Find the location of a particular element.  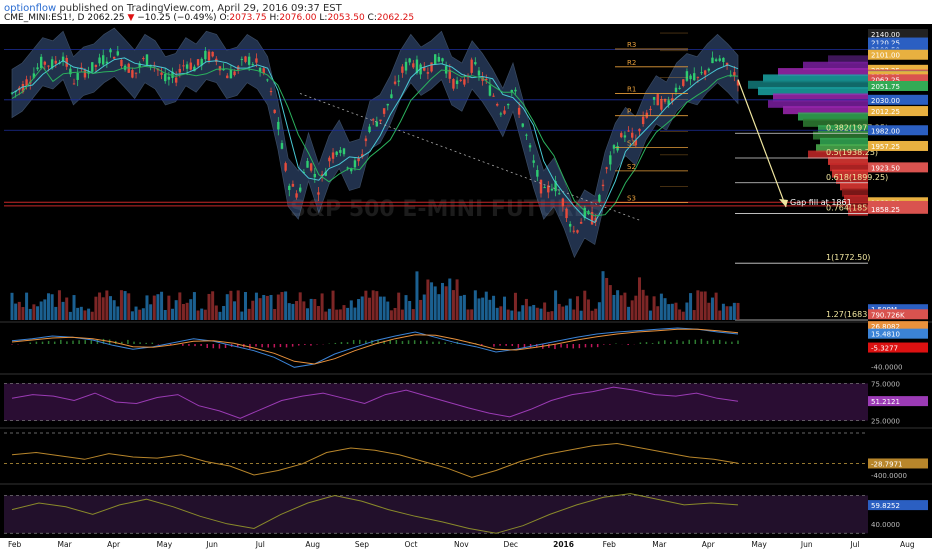

osc2-tag is located at coordinates (898, 505).